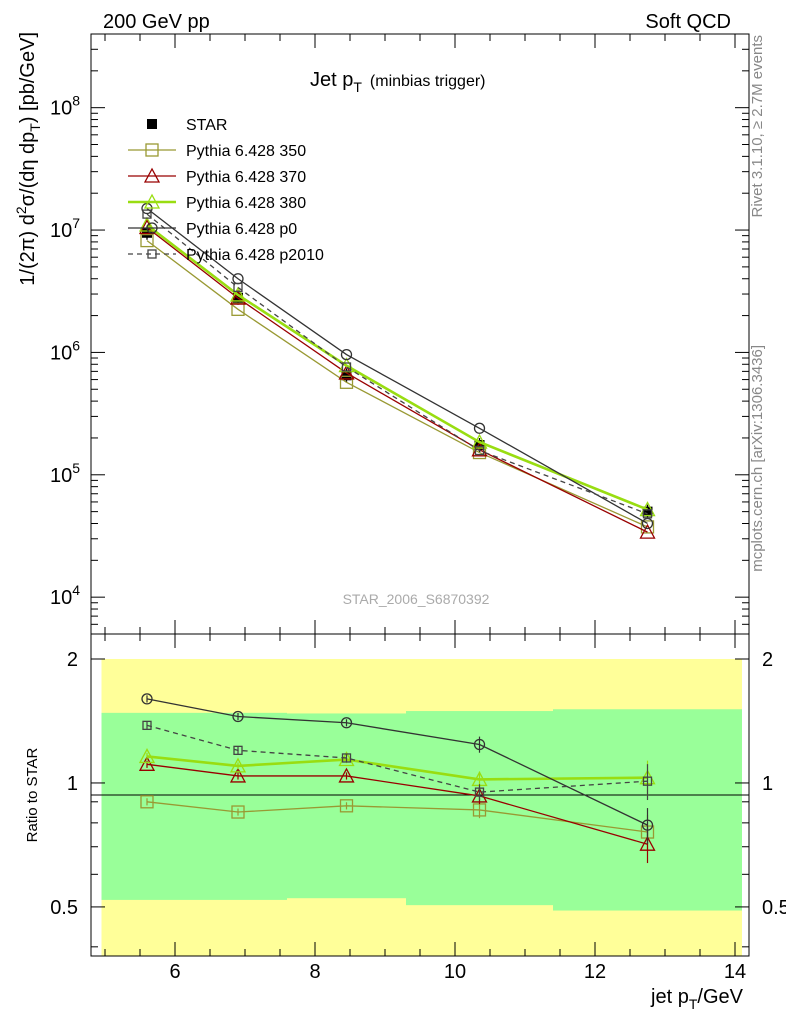 The height and width of the screenshot is (1024, 786). Describe the element at coordinates (65, 350) in the screenshot. I see `main-y-tick-label: 10⁶` at that location.